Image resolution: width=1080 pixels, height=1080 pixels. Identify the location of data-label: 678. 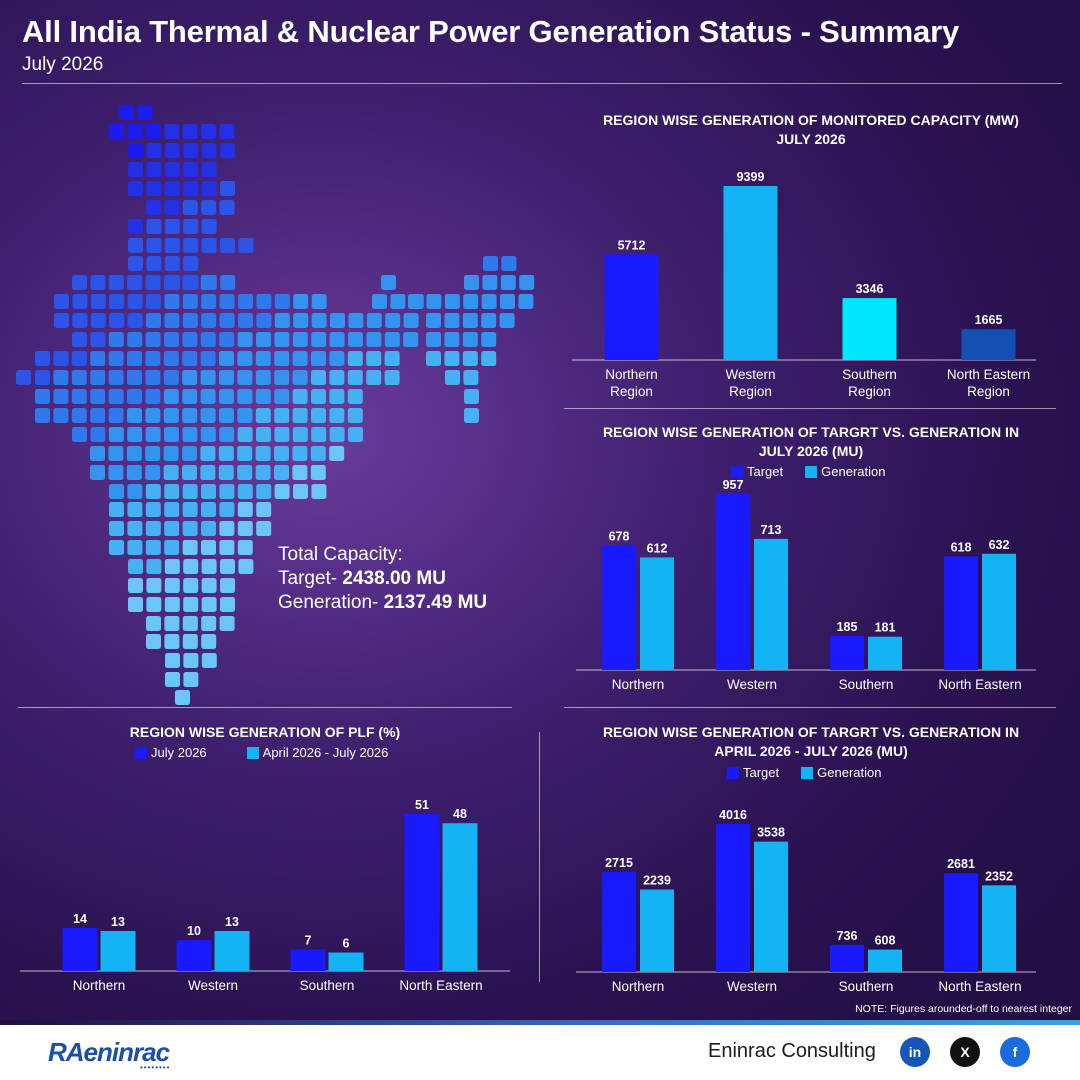
(619, 536).